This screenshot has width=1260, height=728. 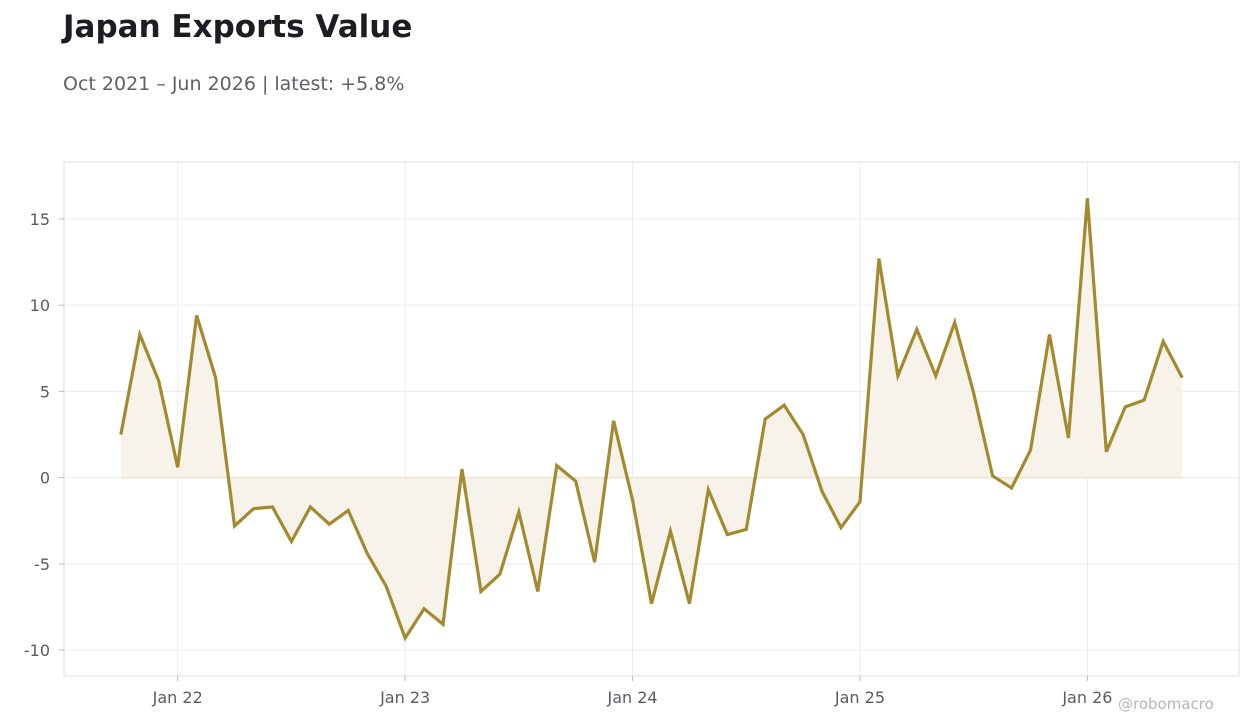 What do you see at coordinates (1166, 704) in the screenshot?
I see `watermark: @robomacro` at bounding box center [1166, 704].